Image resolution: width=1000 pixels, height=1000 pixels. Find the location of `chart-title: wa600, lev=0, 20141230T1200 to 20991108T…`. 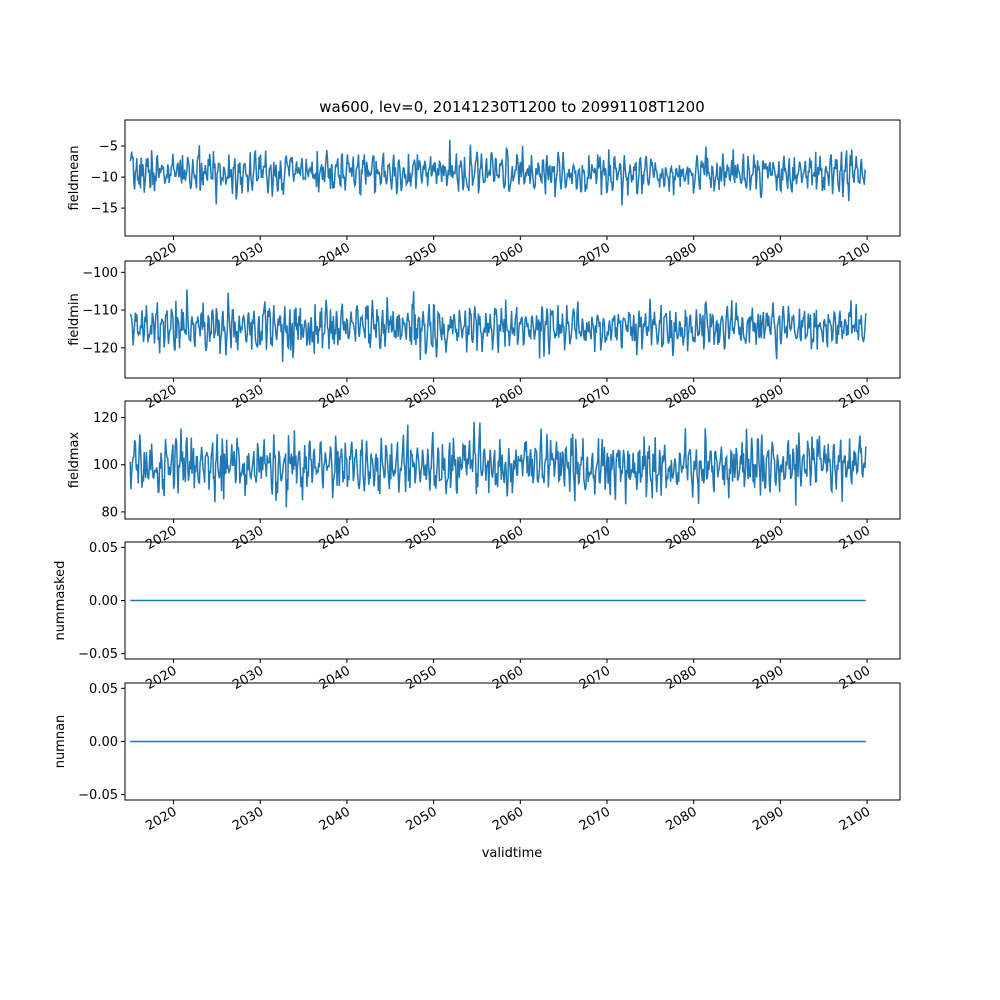

chart-title: wa600, lev=0, 20141230T1200 to 20991108T… is located at coordinates (512, 107).